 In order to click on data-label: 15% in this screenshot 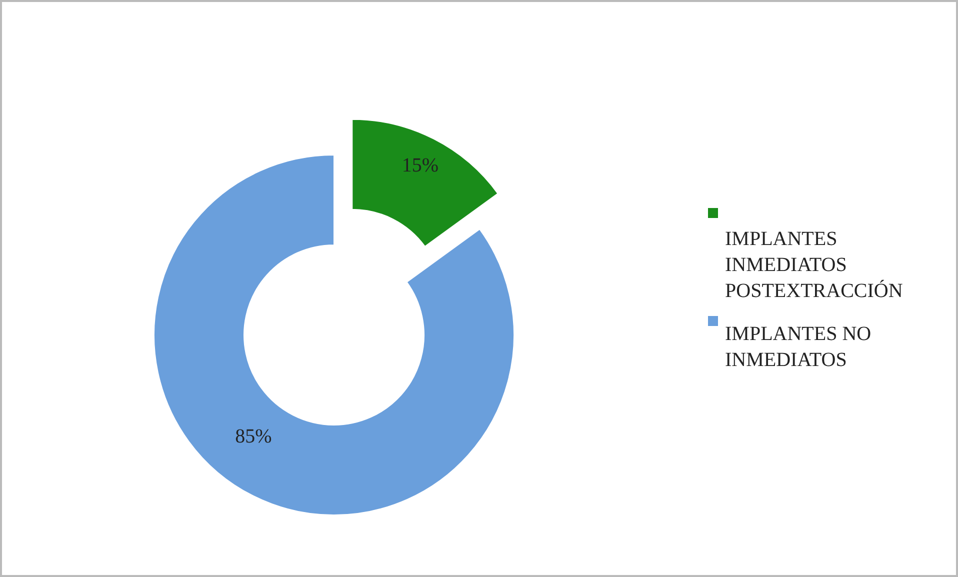, I will do `click(420, 165)`.